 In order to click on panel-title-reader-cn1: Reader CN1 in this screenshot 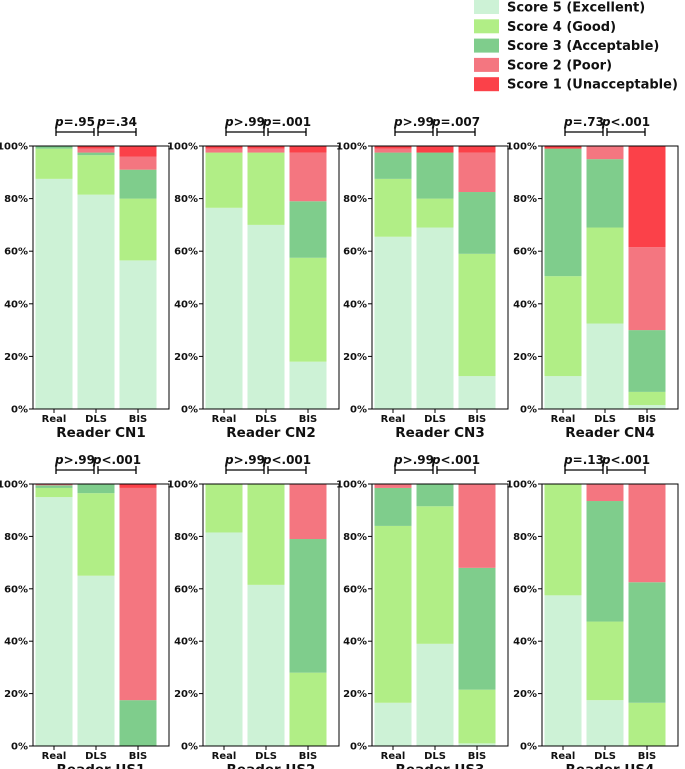, I will do `click(100, 433)`.